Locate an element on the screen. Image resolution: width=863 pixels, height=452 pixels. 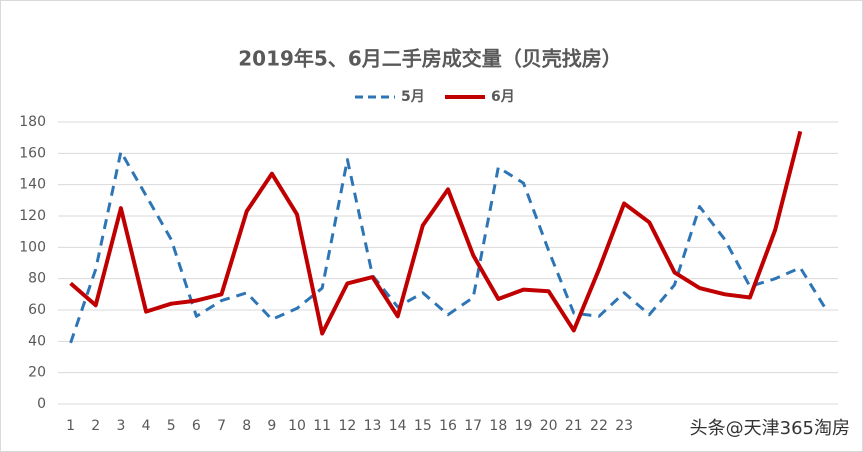
x-tick-label: 20 is located at coordinates (549, 426).